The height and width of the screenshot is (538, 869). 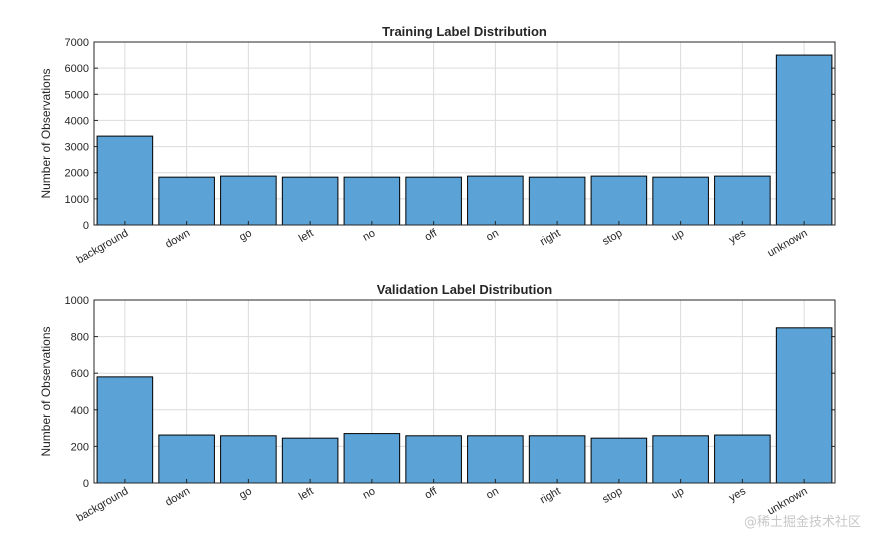 What do you see at coordinates (802, 522) in the screenshot?
I see `watermark: @稀土掘金技术社区` at bounding box center [802, 522].